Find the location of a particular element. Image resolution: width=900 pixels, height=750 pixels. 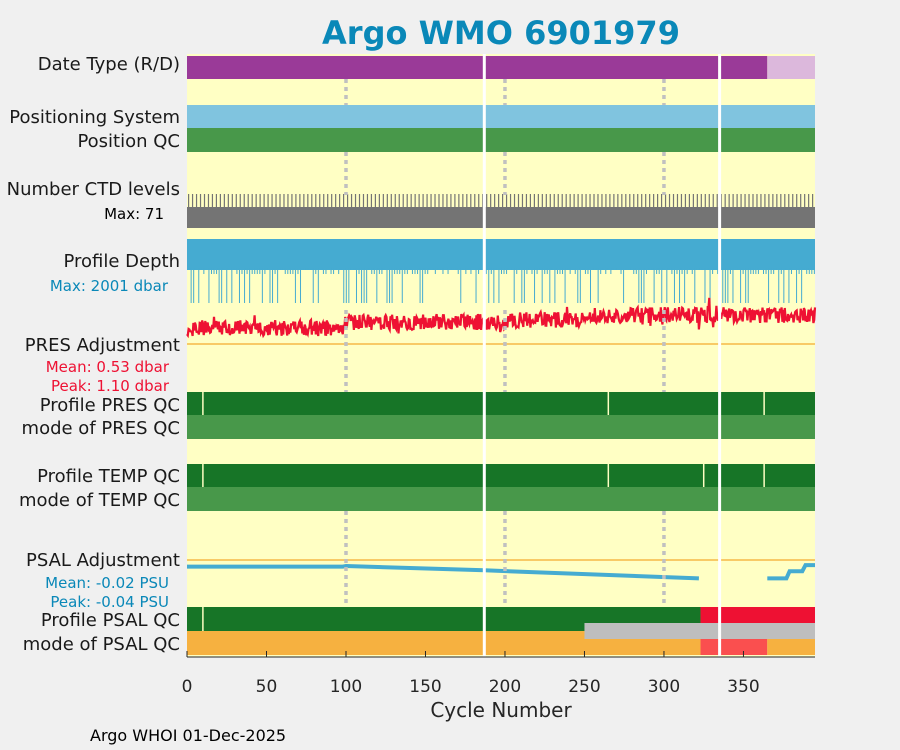

row-label: mode of PSAL QC is located at coordinates (101, 644).